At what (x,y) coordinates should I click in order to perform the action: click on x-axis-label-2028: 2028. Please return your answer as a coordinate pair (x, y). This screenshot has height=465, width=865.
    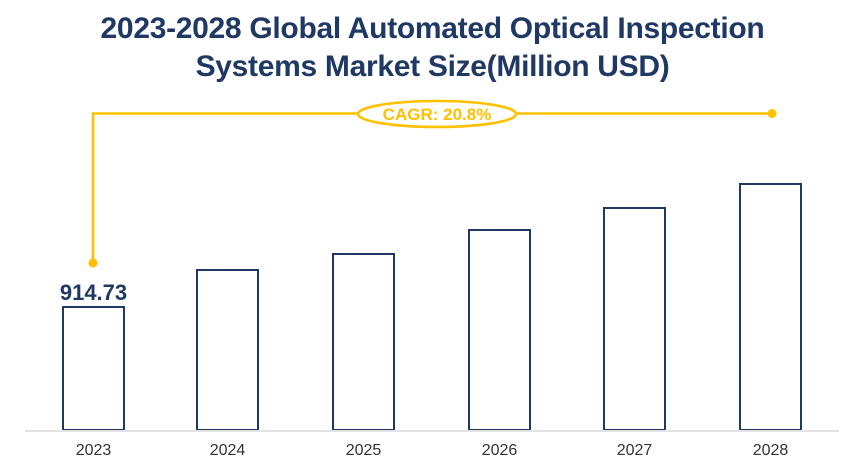
    Looking at the image, I should click on (770, 450).